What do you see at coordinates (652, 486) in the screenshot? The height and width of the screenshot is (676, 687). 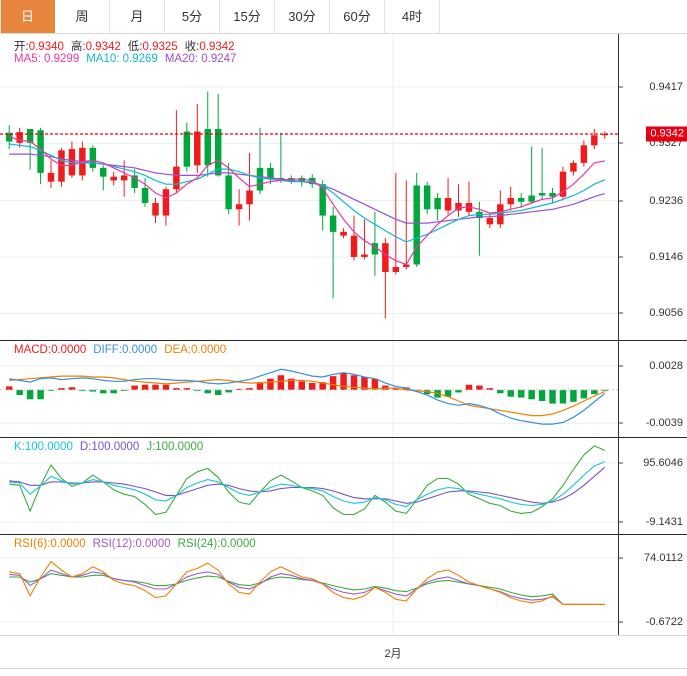 I see `kdj-axis: 95.6046 -9.1431` at bounding box center [652, 486].